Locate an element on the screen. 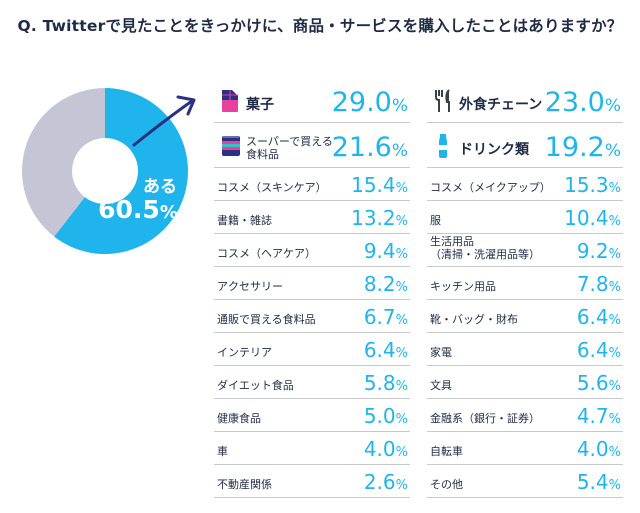 This screenshot has width=640, height=513. list-item: 通販で買える食料品 6.7% is located at coordinates (312, 316).